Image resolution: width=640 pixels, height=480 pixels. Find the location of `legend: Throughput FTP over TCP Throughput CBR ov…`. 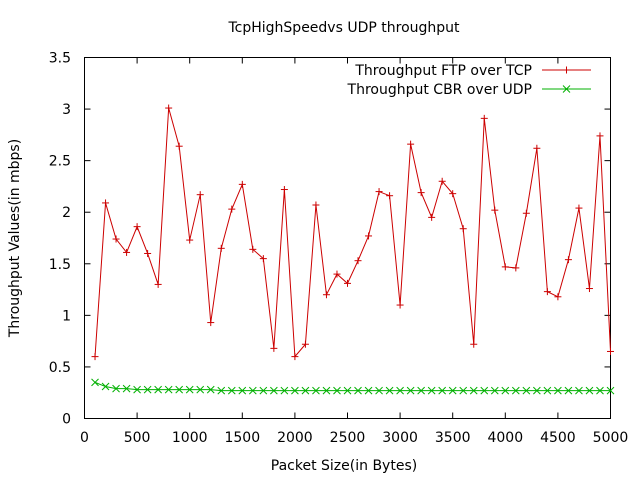

legend: Throughput FTP over TCP Throughput CBR ov… is located at coordinates (469, 80).